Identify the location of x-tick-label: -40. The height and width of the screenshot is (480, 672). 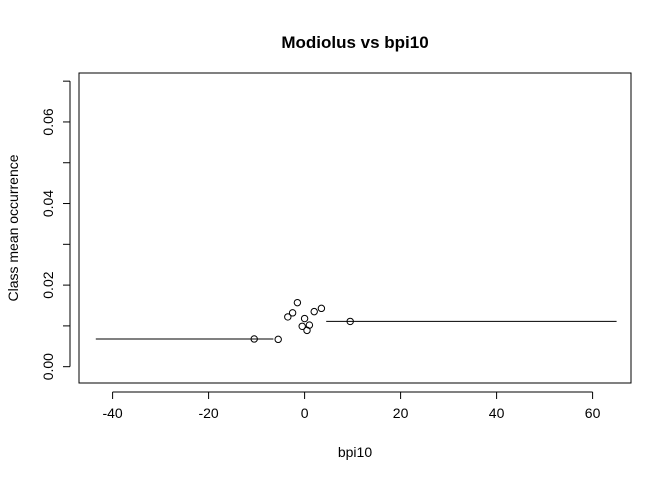
(112, 413).